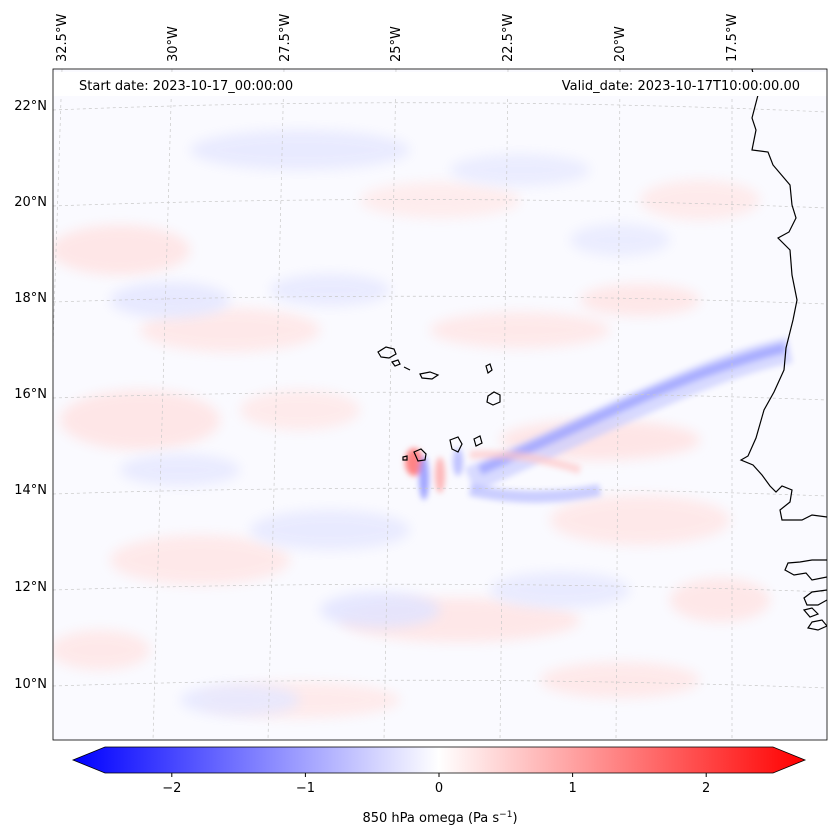 Image resolution: width=837 pixels, height=839 pixels. Describe the element at coordinates (439, 818) in the screenshot. I see `colorbar-label: 850 hPa omega (Pa s−1)` at that location.